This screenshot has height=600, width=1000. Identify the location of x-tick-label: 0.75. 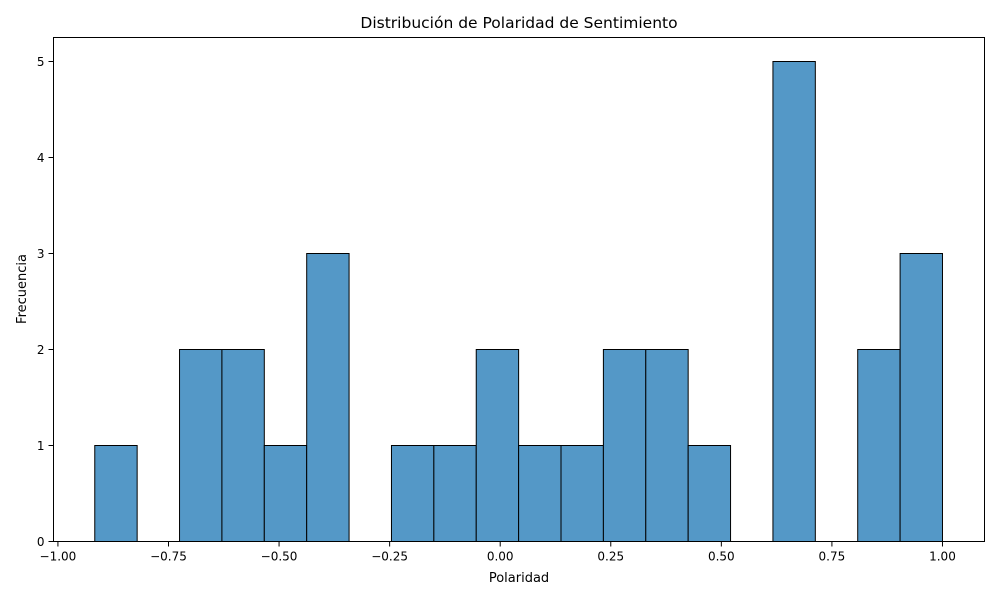
(832, 557).